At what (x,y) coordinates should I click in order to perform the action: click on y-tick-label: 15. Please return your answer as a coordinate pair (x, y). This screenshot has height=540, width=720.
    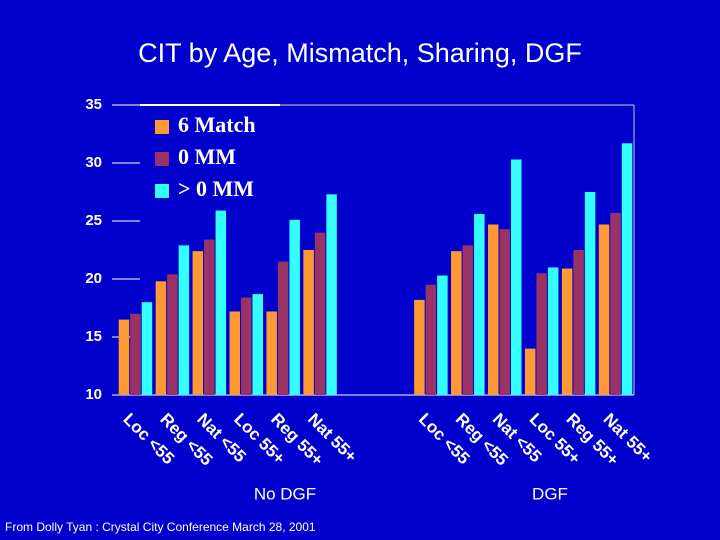
    Looking at the image, I should click on (93, 336).